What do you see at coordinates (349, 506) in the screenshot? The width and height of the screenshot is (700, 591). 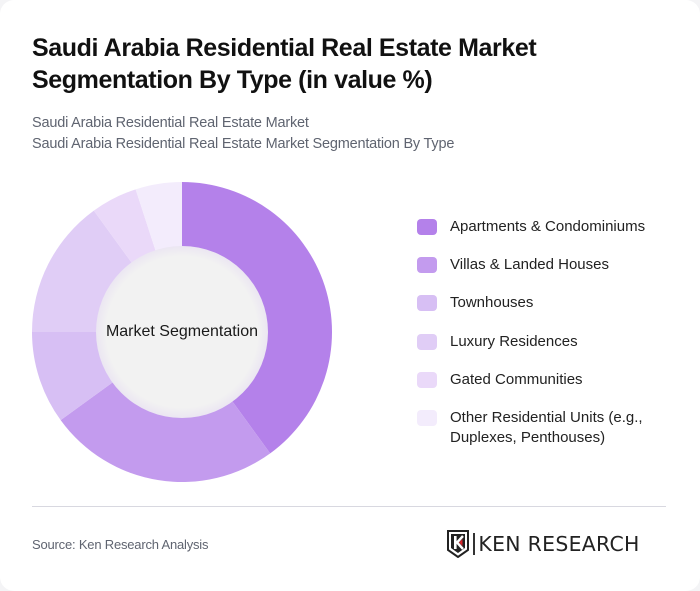 I see `footer-divider` at bounding box center [349, 506].